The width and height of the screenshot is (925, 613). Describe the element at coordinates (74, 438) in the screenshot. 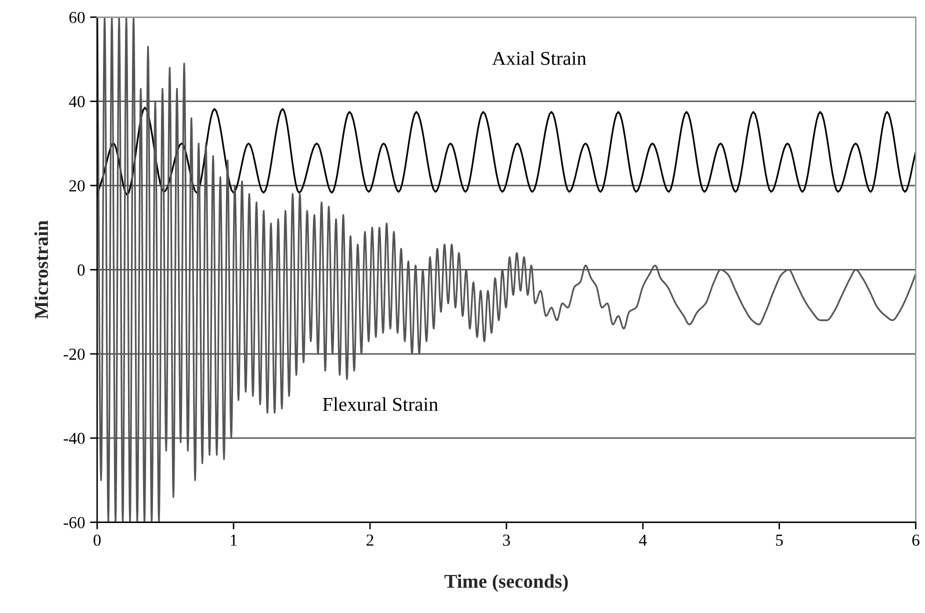

I see `y-tick-label: -40` at that location.